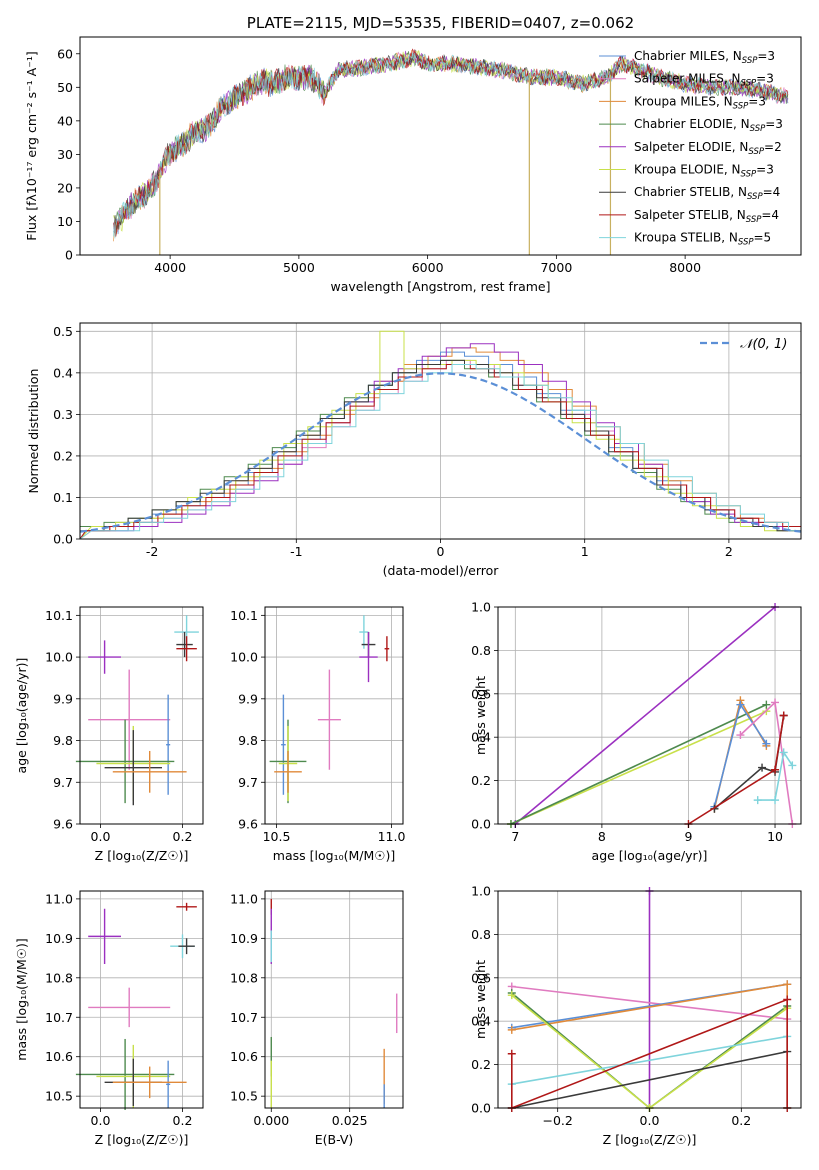  I want to click on x-tick-label: 8, so click(602, 836).